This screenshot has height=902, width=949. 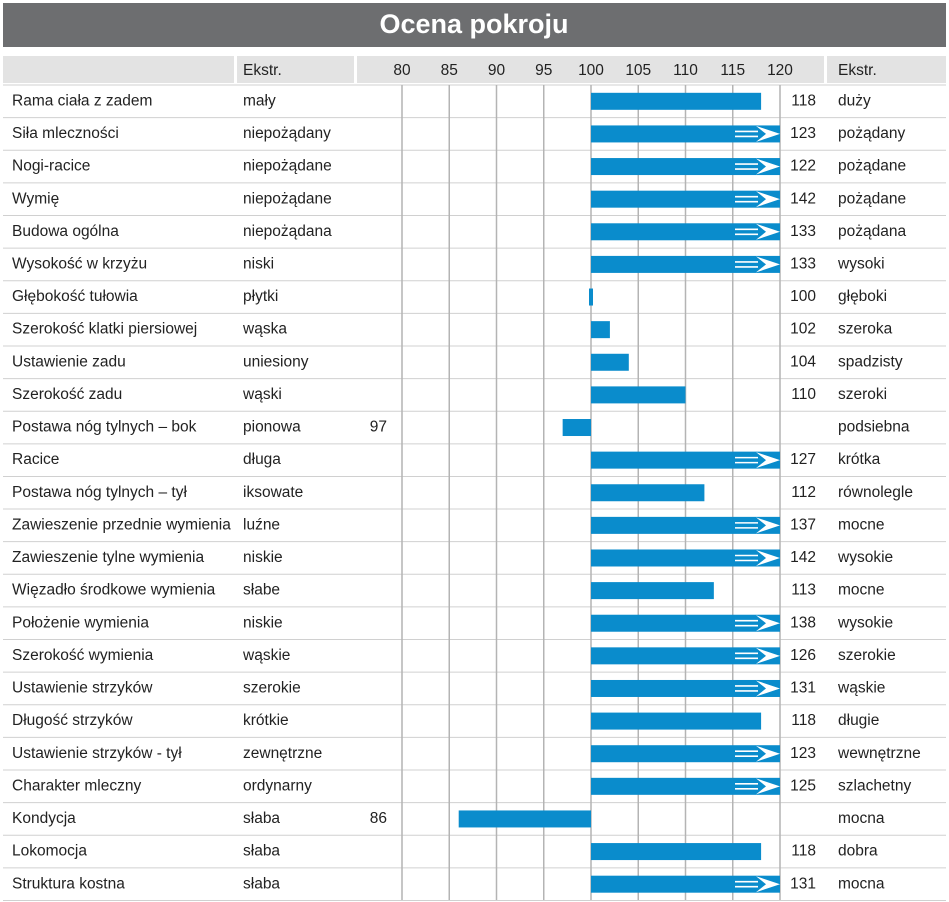 I want to click on x-tick-label: 110, so click(x=685, y=70).